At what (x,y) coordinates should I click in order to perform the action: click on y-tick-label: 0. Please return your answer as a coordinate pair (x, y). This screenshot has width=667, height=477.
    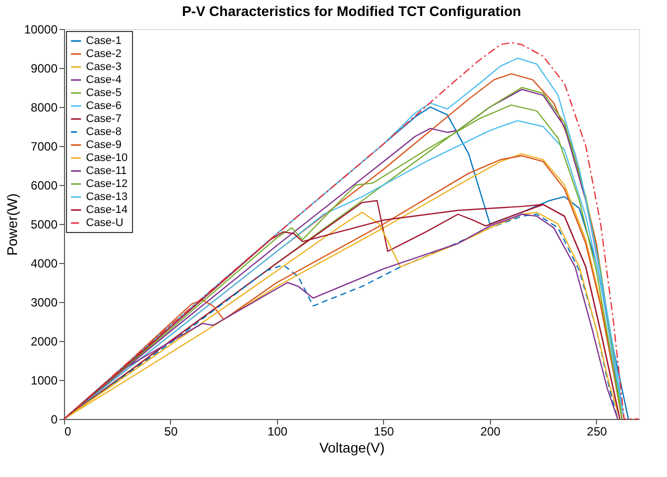
    Looking at the image, I should click on (54, 419).